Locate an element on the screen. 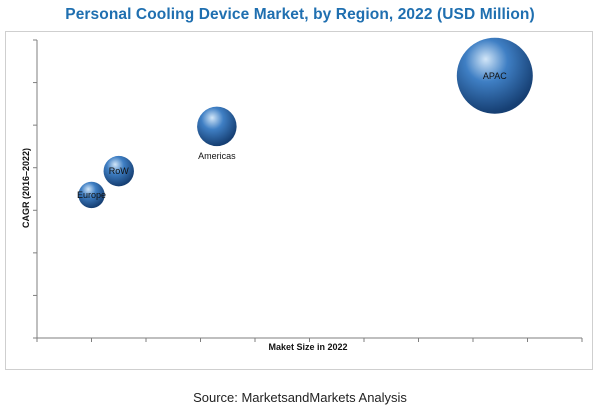 The image size is (600, 412). bubble-europe is located at coordinates (91, 195).